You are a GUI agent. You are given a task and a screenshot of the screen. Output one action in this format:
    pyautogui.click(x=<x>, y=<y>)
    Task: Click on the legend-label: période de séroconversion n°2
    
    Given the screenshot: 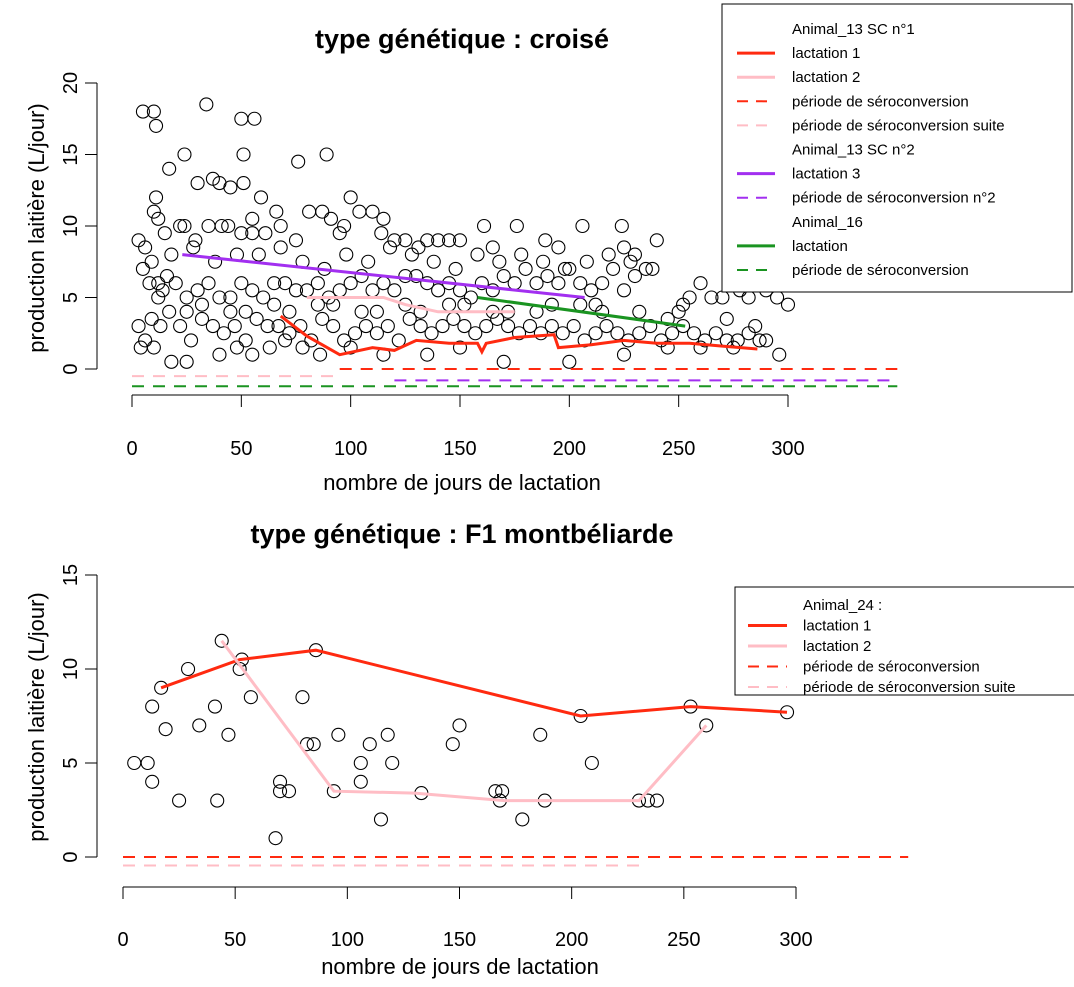 What is the action you would take?
    pyautogui.click(x=894, y=198)
    